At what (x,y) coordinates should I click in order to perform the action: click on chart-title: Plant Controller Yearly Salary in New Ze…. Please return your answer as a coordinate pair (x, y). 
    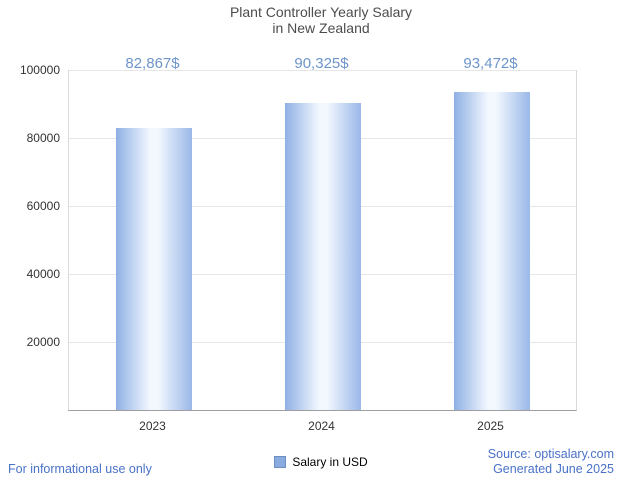
    Looking at the image, I should click on (321, 20).